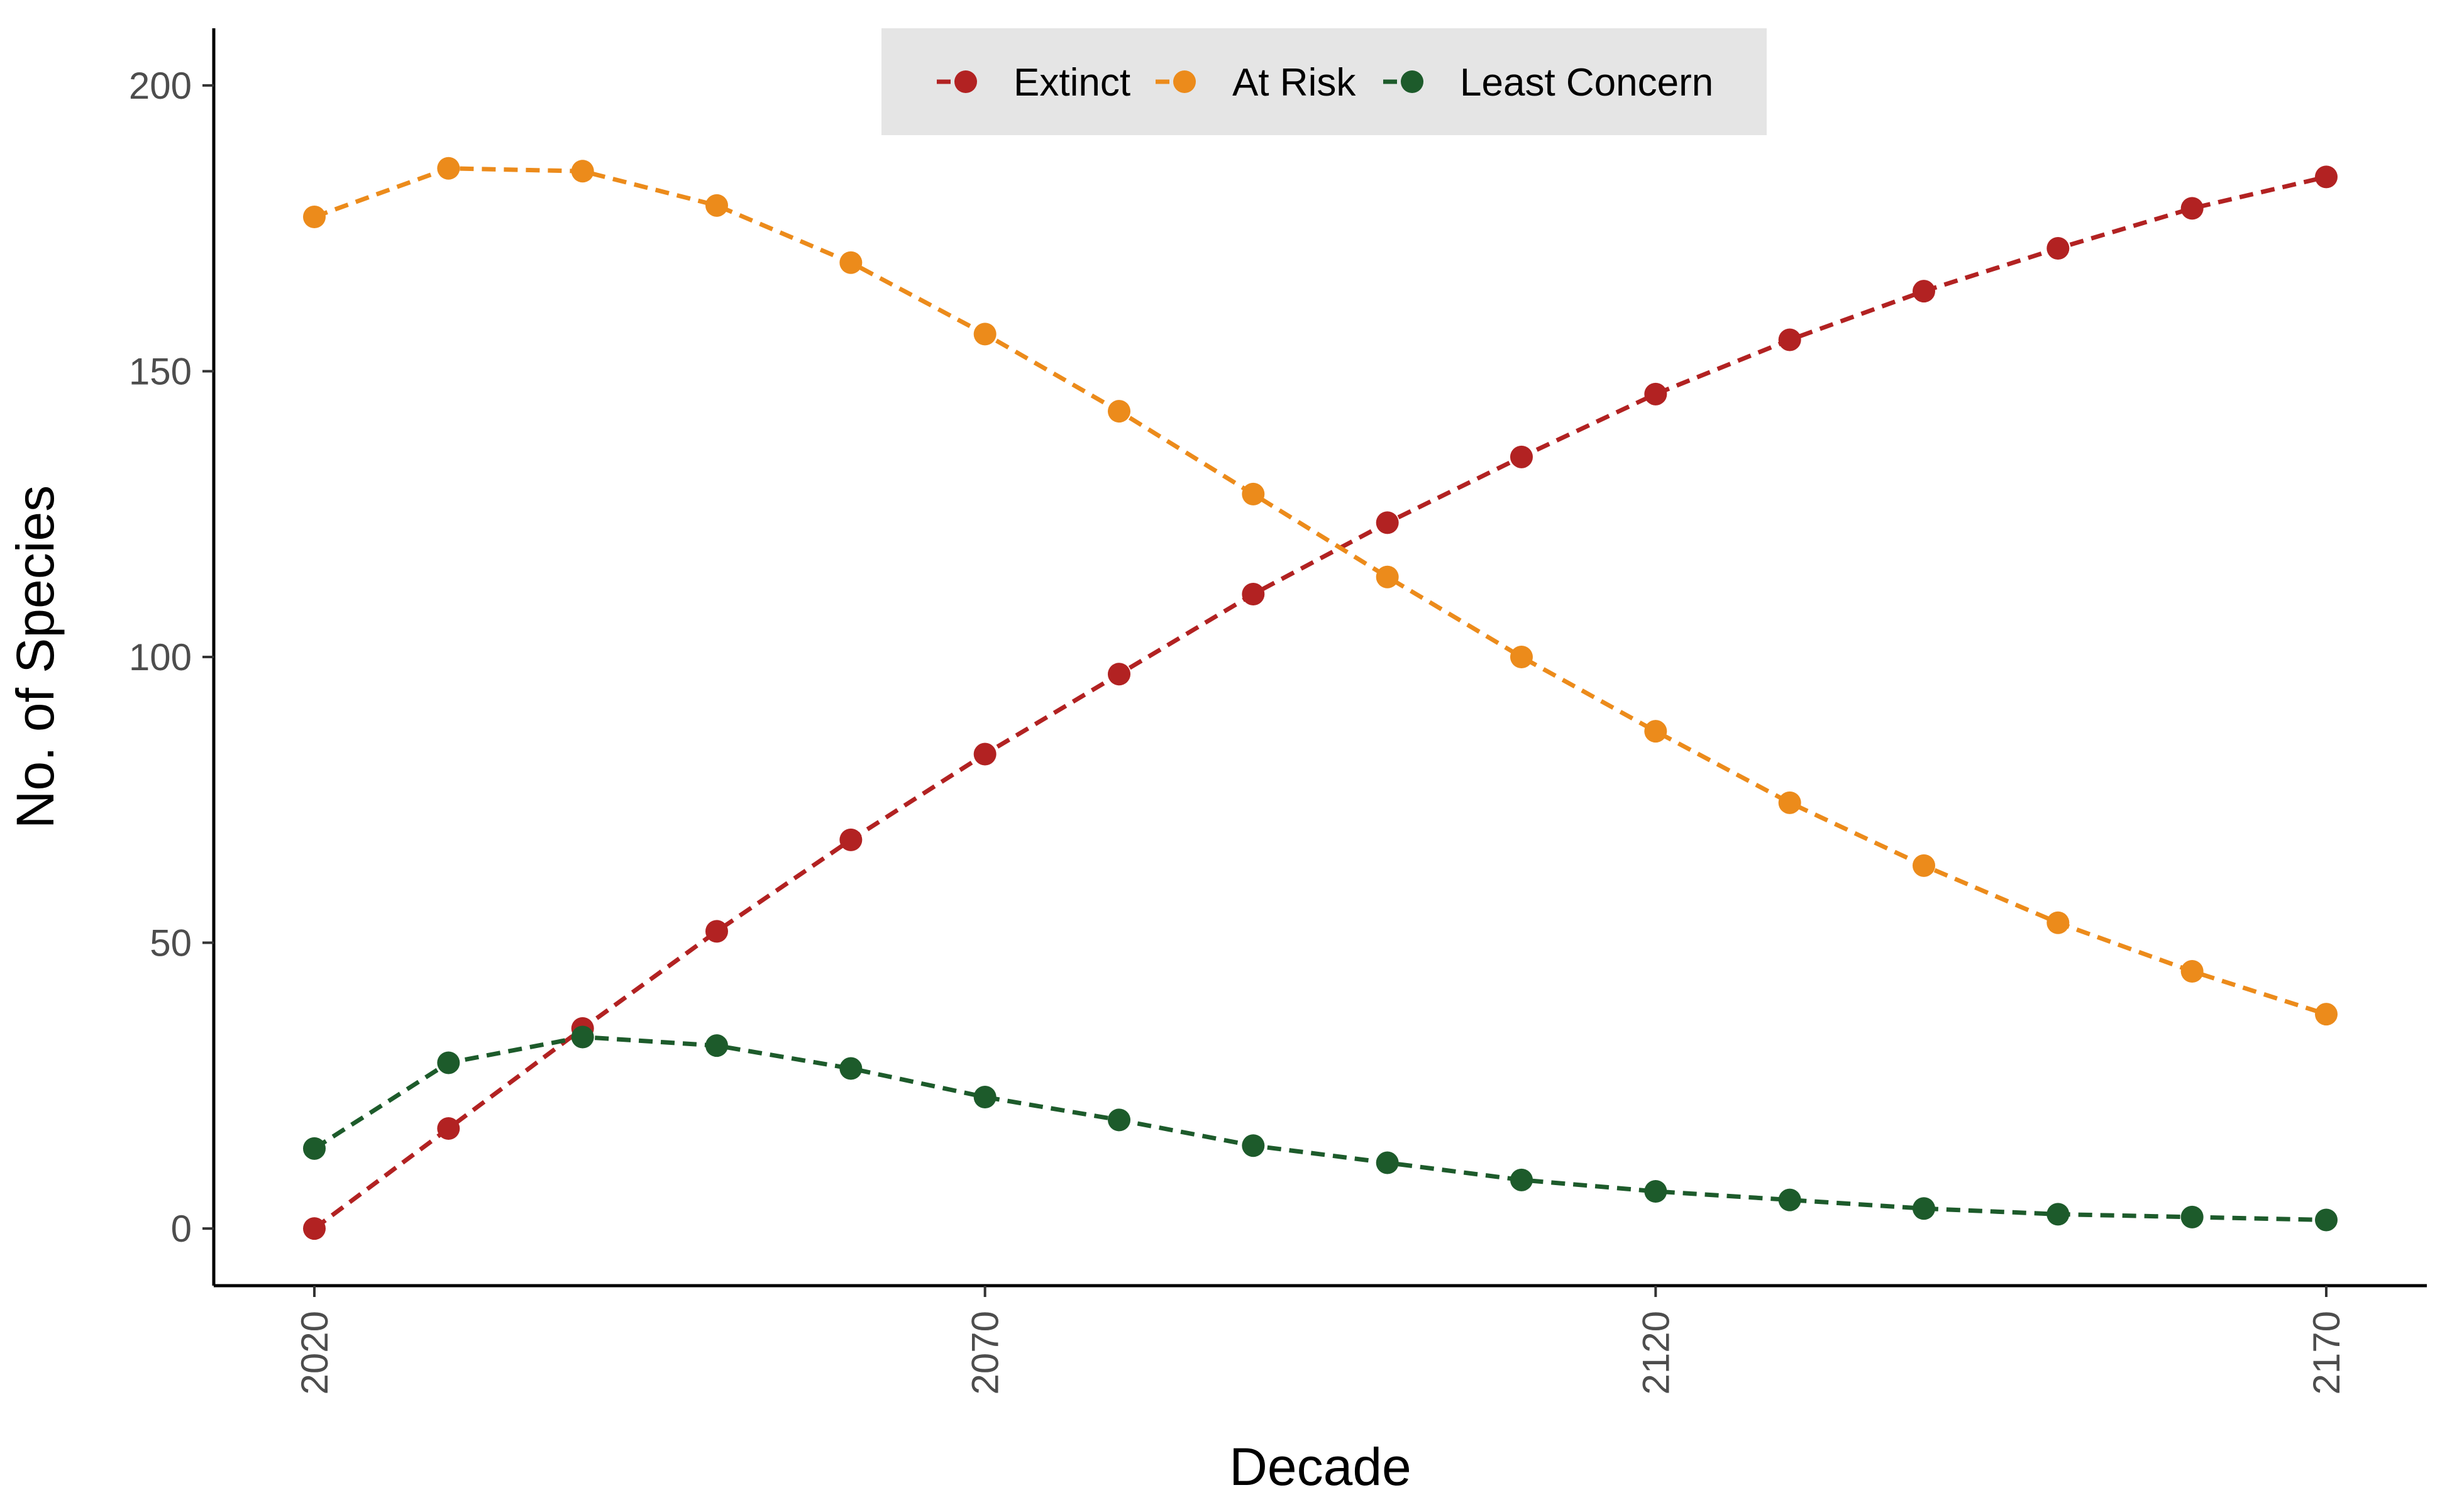 The width and height of the screenshot is (2452, 1512). I want to click on series-line-least-concern, so click(1320, 1128).